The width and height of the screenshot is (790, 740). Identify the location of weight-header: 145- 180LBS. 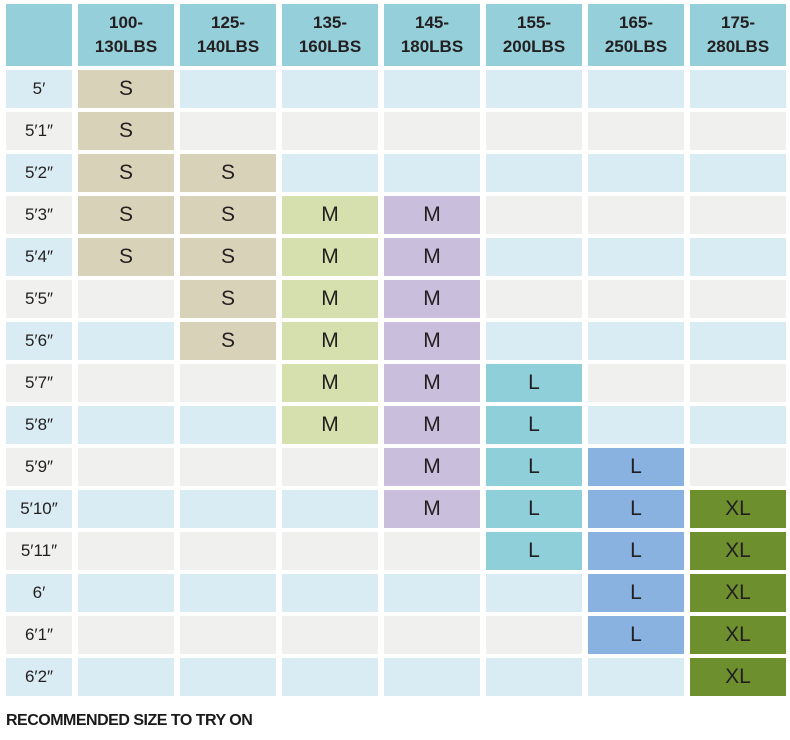
(432, 35).